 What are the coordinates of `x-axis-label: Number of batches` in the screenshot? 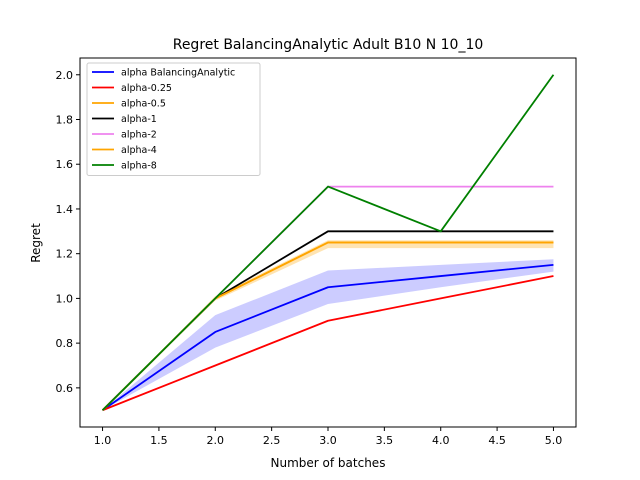 It's located at (328, 463).